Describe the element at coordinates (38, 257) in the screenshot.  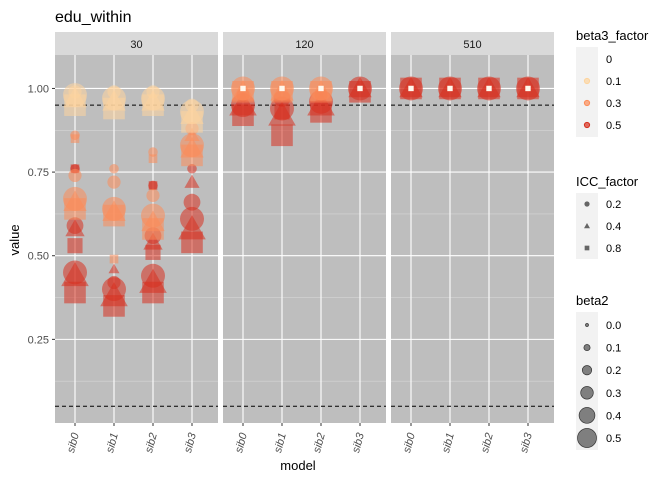
I see `y-tick-label: 0.50` at that location.